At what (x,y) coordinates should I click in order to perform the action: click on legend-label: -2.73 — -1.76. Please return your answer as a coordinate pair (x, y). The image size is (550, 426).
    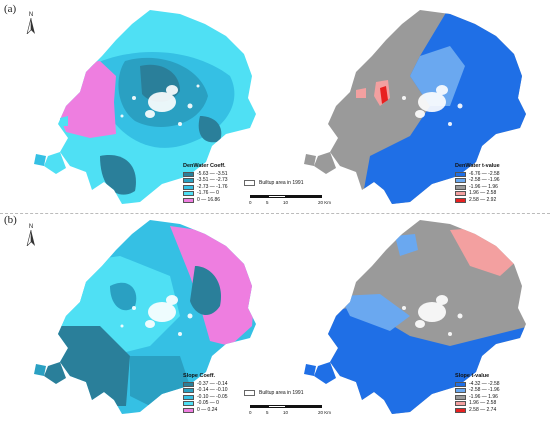
    Looking at the image, I should click on (212, 186).